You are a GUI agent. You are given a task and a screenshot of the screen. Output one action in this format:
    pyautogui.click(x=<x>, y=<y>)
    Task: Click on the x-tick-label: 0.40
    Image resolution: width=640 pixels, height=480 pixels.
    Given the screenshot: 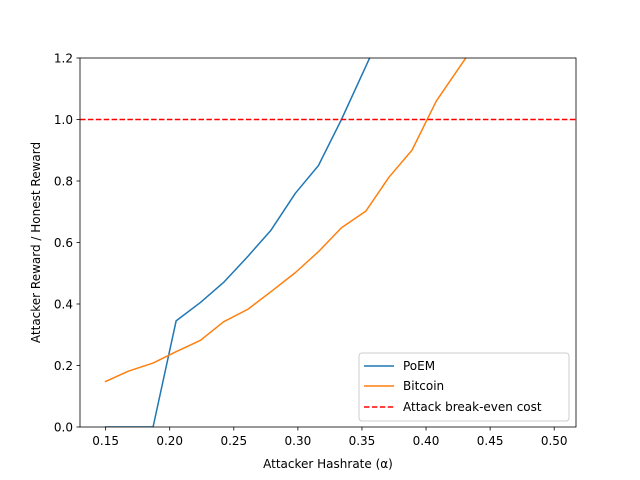 What is the action you would take?
    pyautogui.click(x=426, y=441)
    